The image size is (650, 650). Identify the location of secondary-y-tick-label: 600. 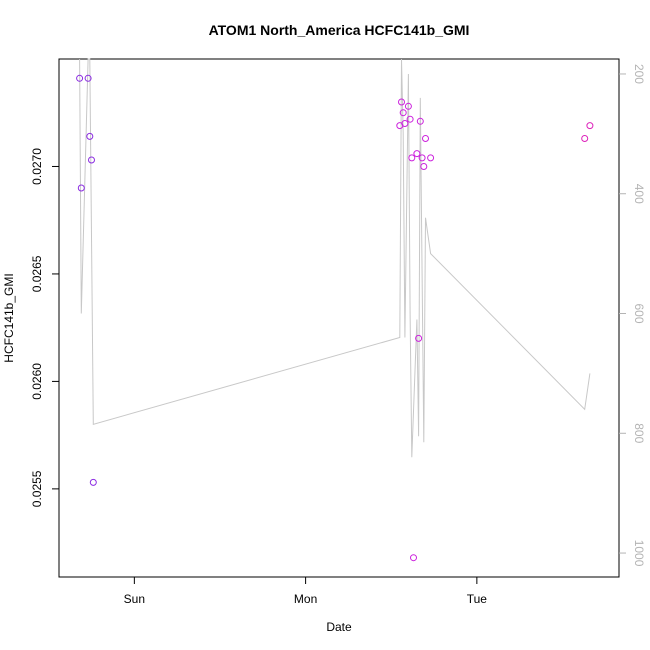
(639, 313).